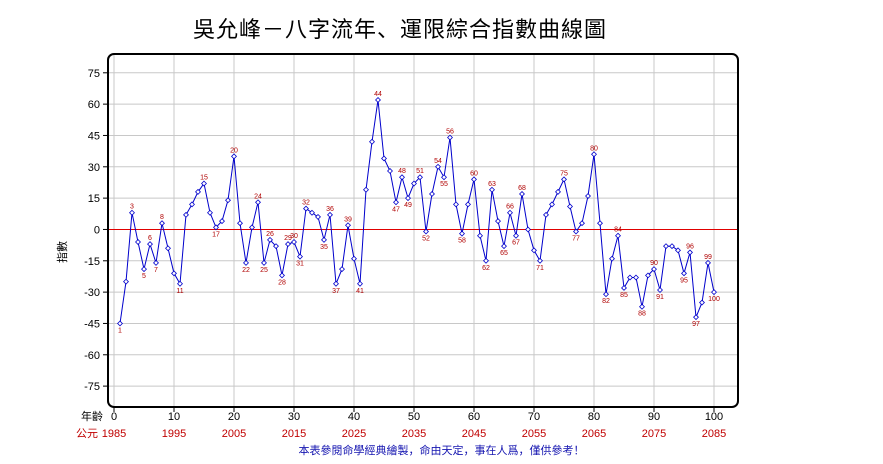  I want to click on footer-note: 本表參閱命學經典繪製，命由天定，事在人爲，僅供參考！, so click(441, 450).